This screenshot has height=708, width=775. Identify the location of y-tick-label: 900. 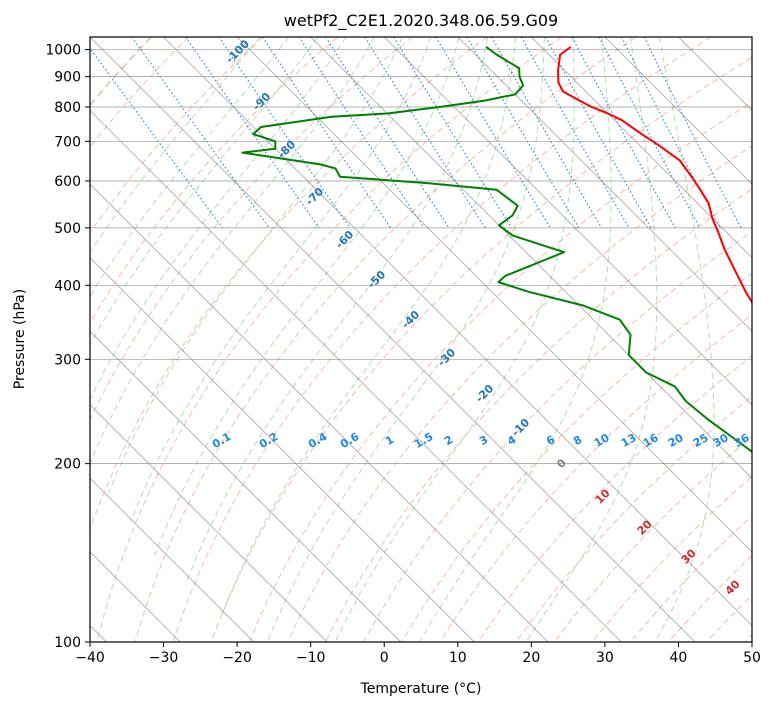
(67, 78).